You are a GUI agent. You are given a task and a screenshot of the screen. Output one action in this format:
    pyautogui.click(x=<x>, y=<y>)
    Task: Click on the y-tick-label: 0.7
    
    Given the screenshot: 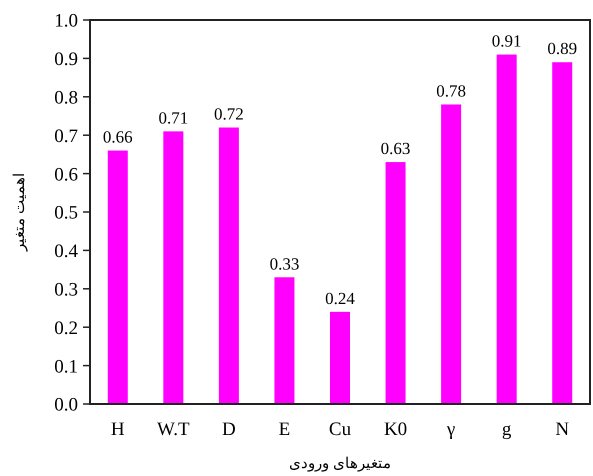 What is the action you would take?
    pyautogui.click(x=66, y=136)
    